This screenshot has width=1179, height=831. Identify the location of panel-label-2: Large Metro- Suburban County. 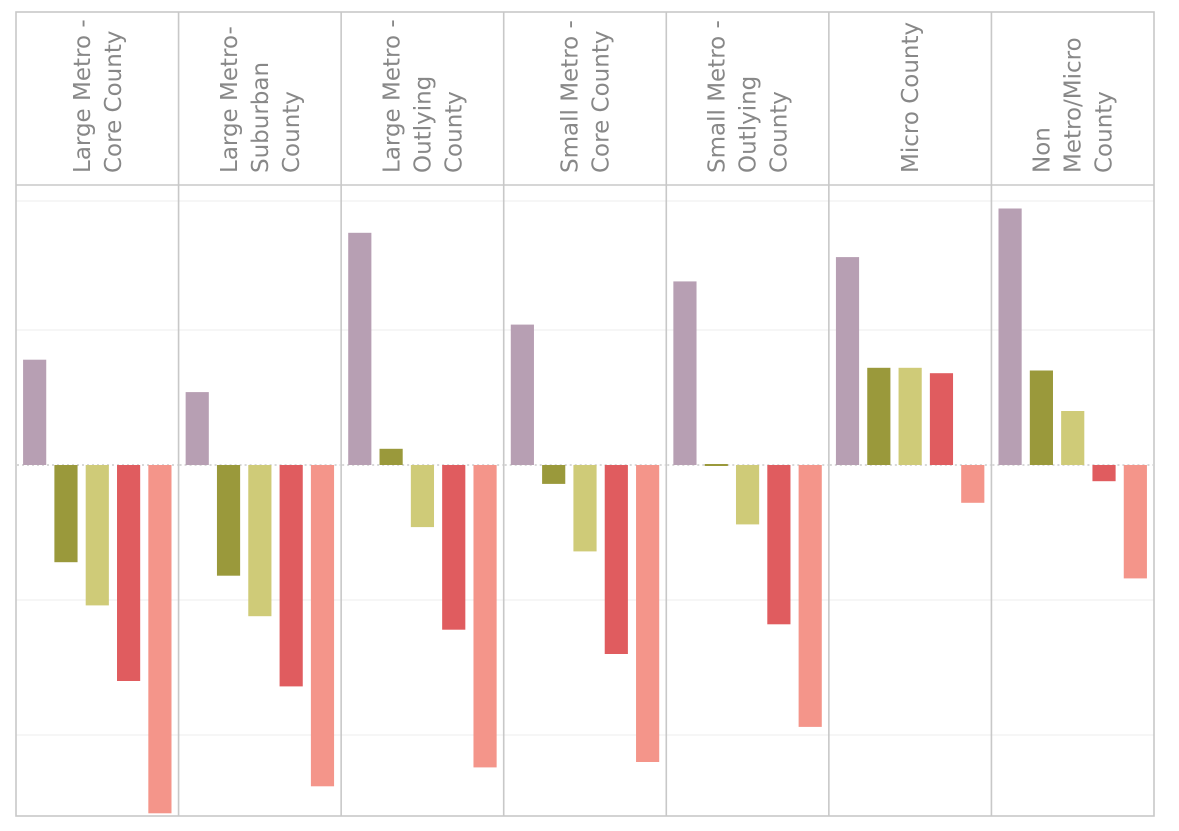
(261, 99).